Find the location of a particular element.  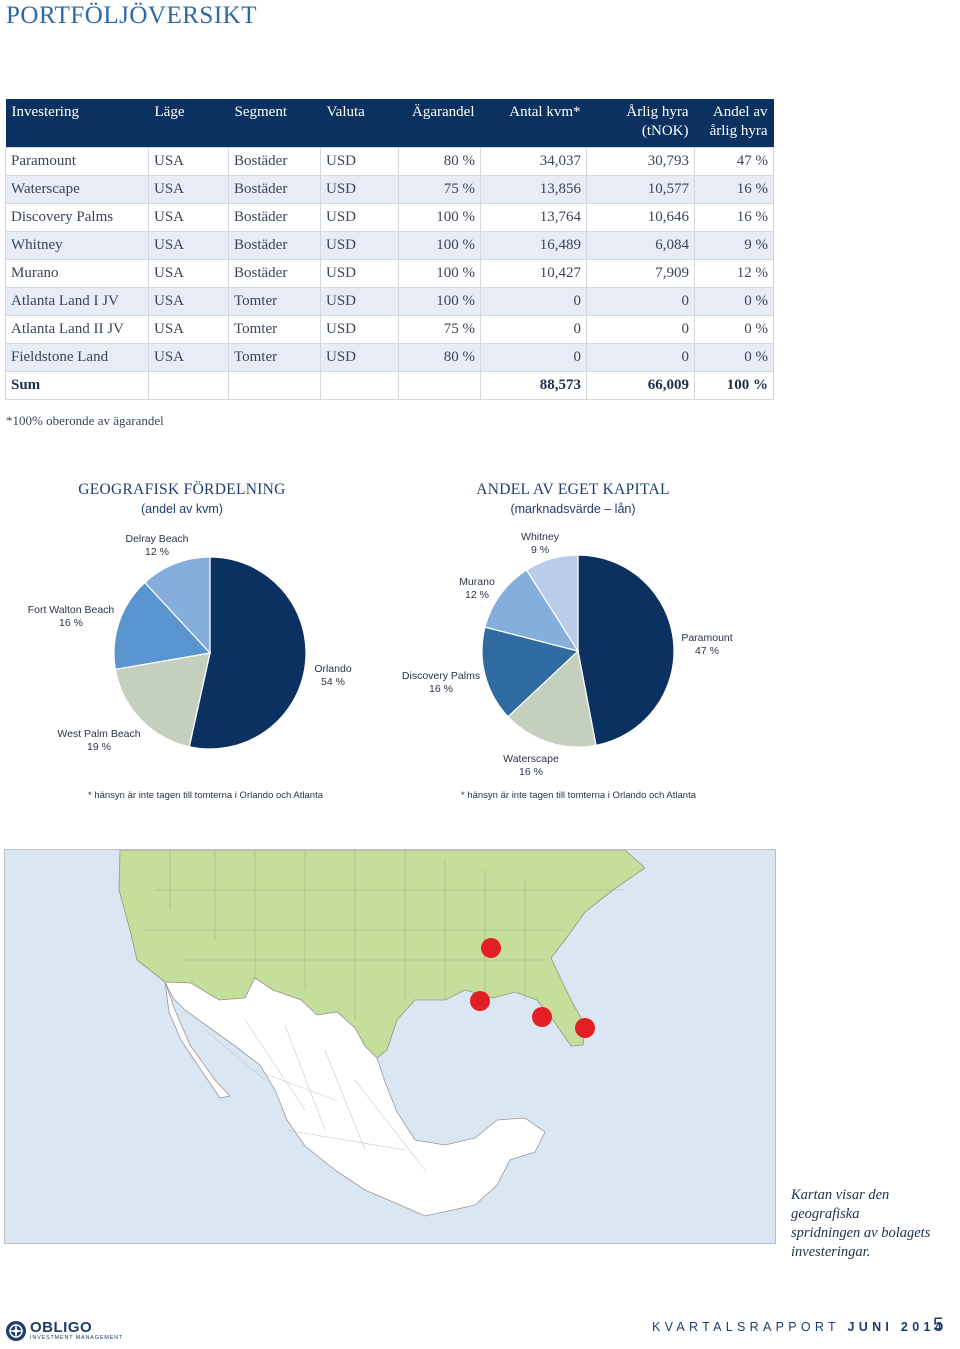

table-cell: 9 % is located at coordinates (734, 245).